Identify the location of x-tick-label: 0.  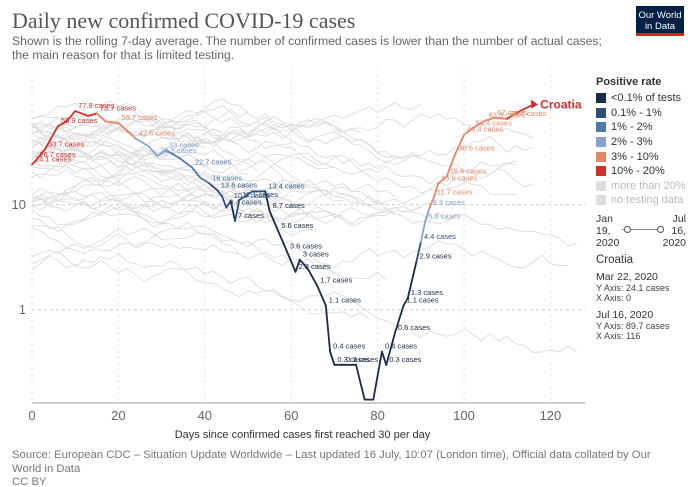
(31, 415).